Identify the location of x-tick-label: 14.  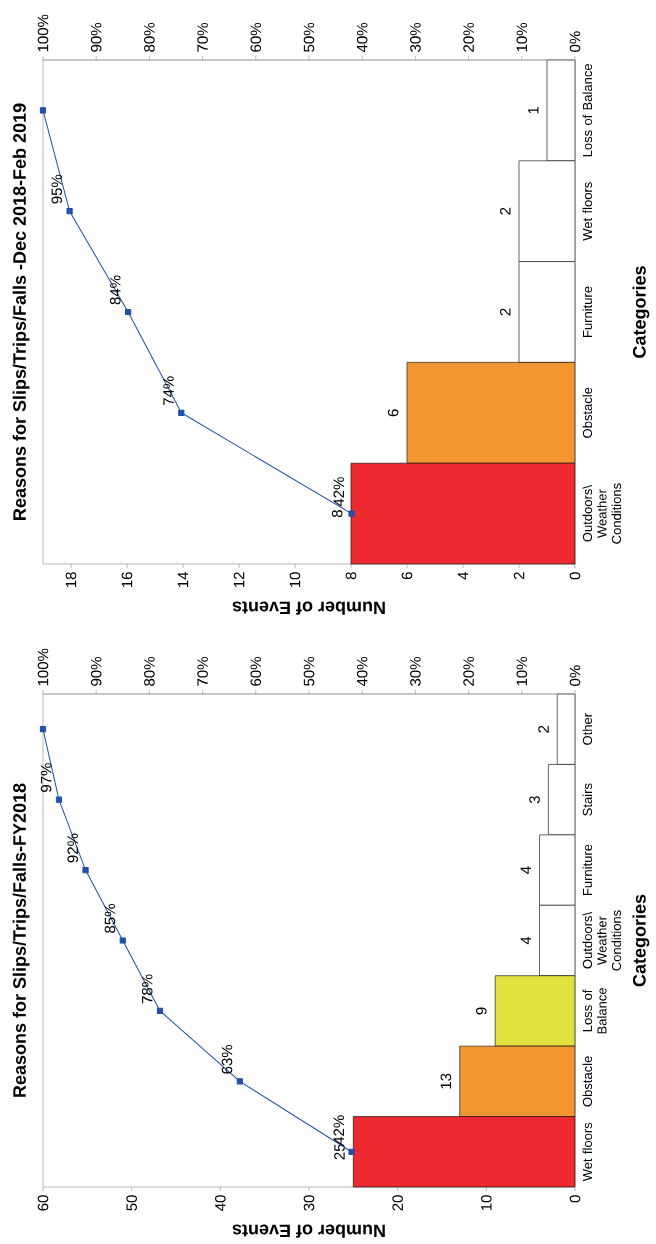
(183, 579).